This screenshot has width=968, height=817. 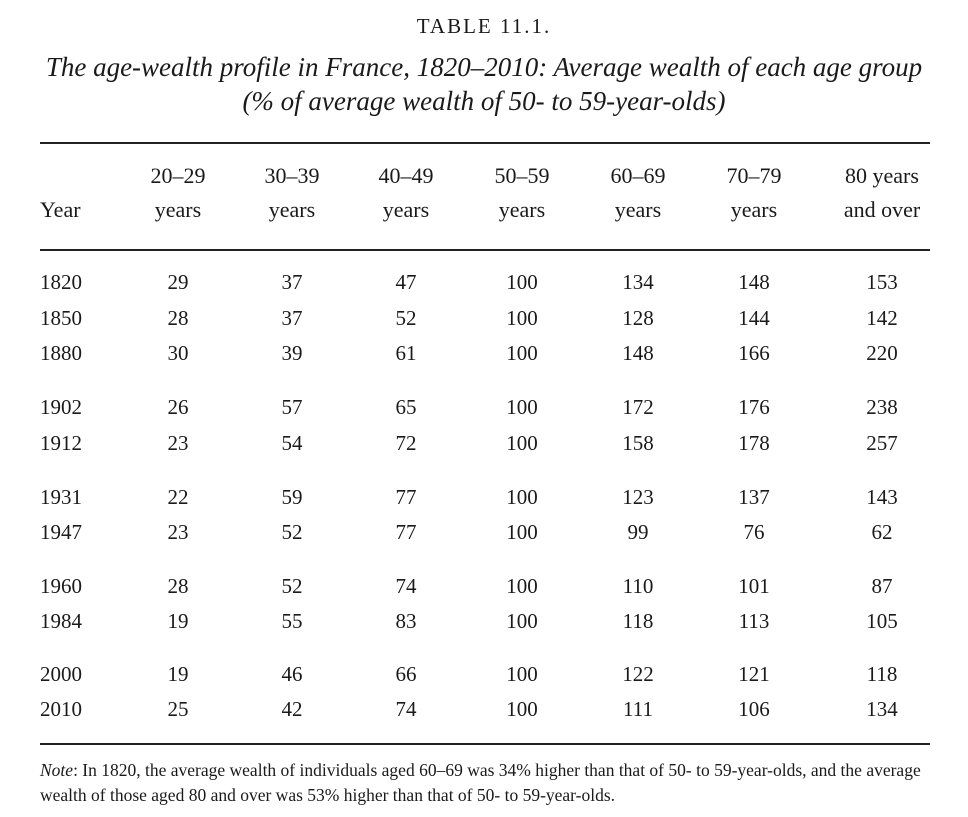 What do you see at coordinates (178, 709) in the screenshot?
I see `table-cell: 25` at bounding box center [178, 709].